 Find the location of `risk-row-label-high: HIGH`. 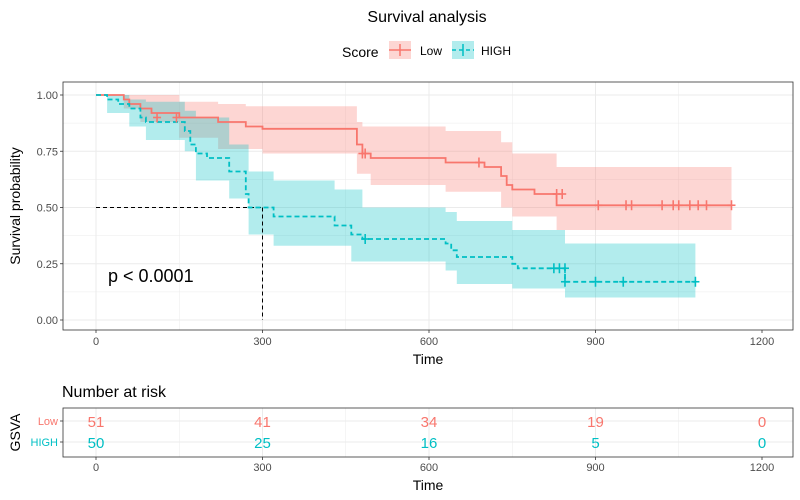

risk-row-label-high: HIGH is located at coordinates (45, 443).